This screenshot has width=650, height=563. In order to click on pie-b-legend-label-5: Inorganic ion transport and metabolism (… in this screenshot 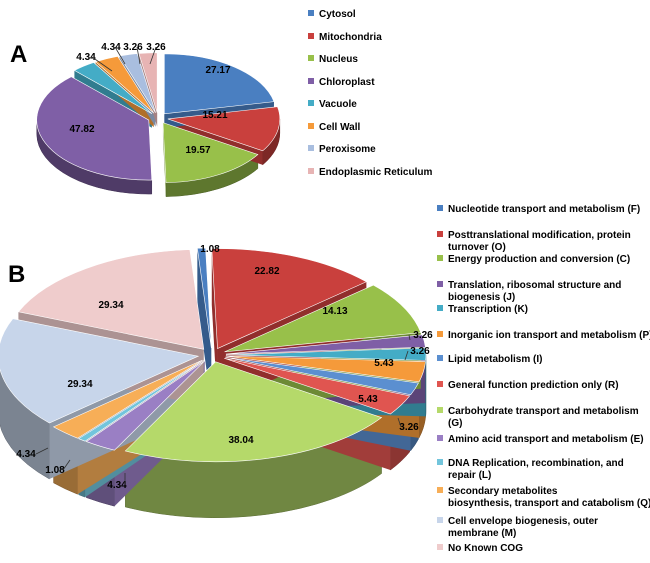, I will do `click(549, 335)`.